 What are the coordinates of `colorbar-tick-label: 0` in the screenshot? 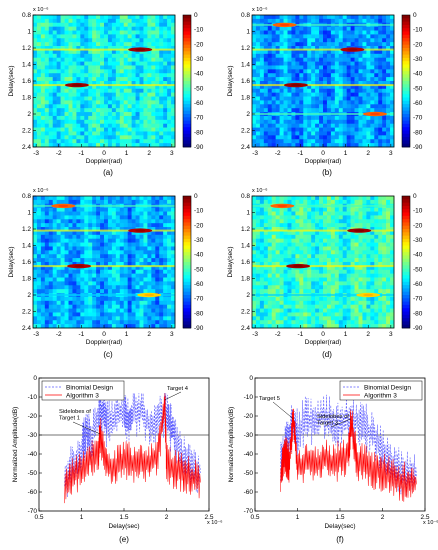 It's located at (415, 15).